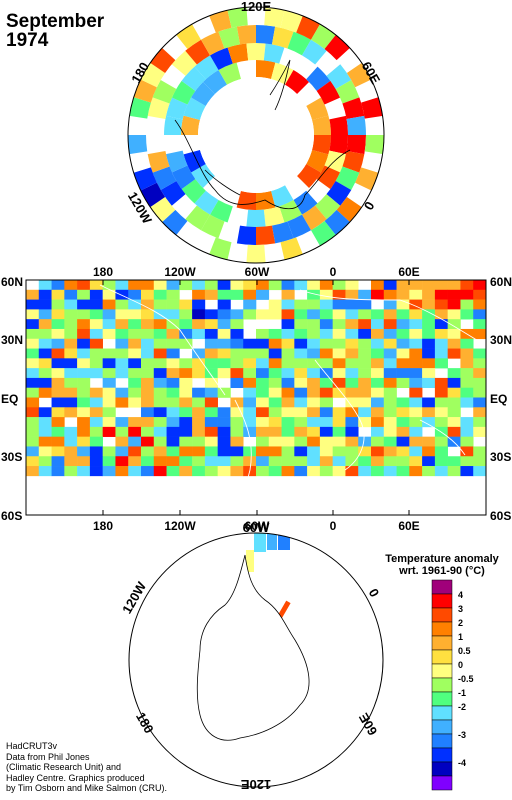  What do you see at coordinates (27, 40) in the screenshot?
I see `title-year: 1974` at bounding box center [27, 40].